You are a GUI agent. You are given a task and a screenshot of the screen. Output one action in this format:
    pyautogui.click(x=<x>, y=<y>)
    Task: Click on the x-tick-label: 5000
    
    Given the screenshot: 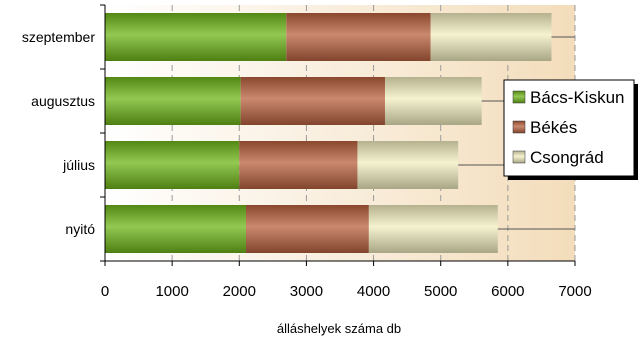 What is the action you would take?
    pyautogui.click(x=440, y=291)
    